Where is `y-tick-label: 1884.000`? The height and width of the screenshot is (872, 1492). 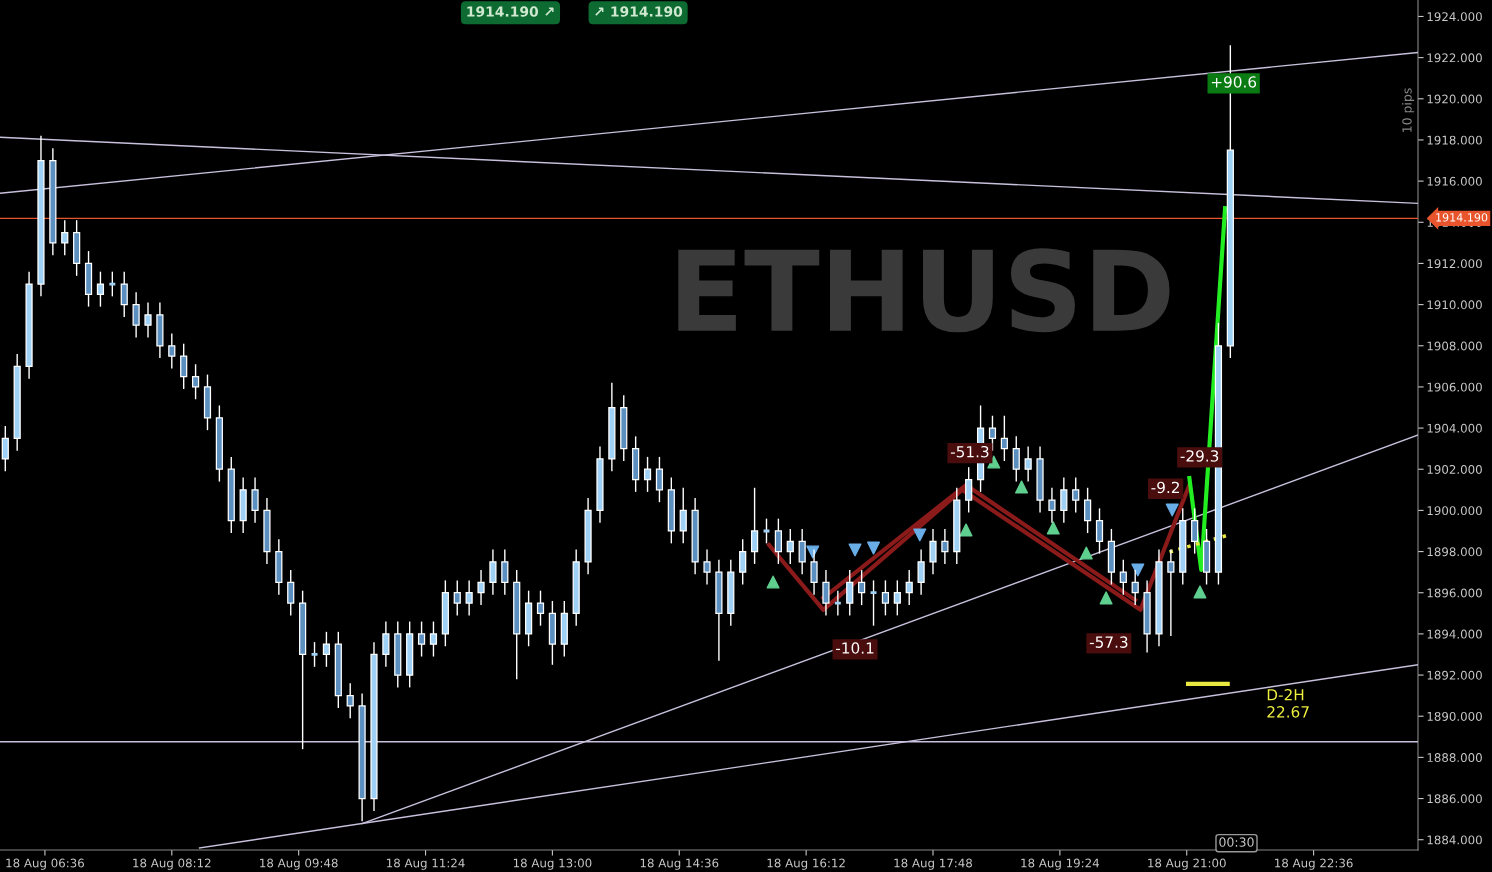 y-tick-label: 1884.000 is located at coordinates (1454, 840).